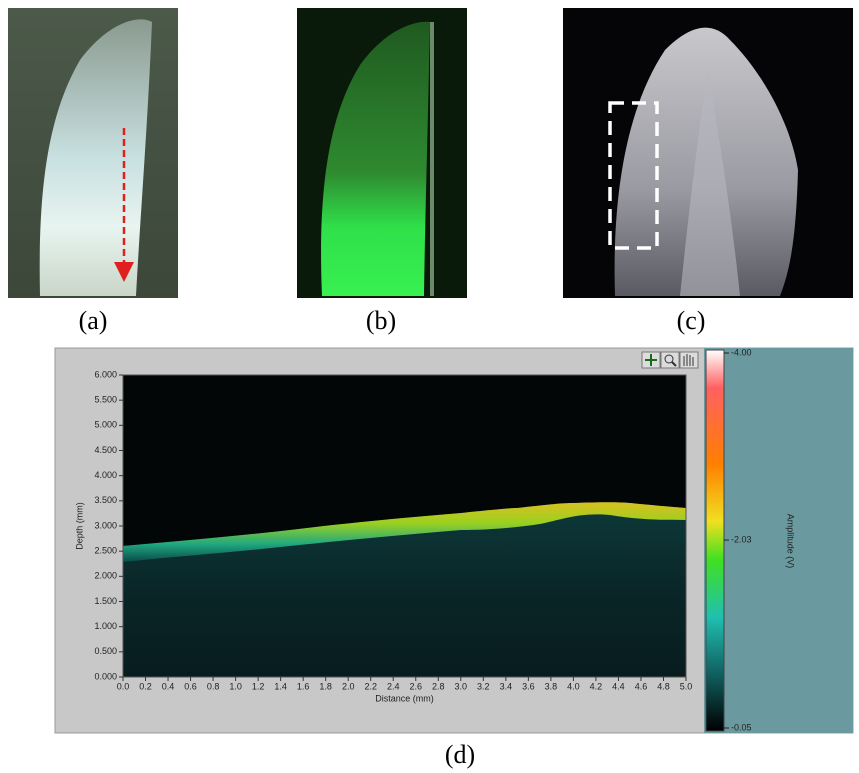  I want to click on x-tick-label: 5.0, so click(686, 686).